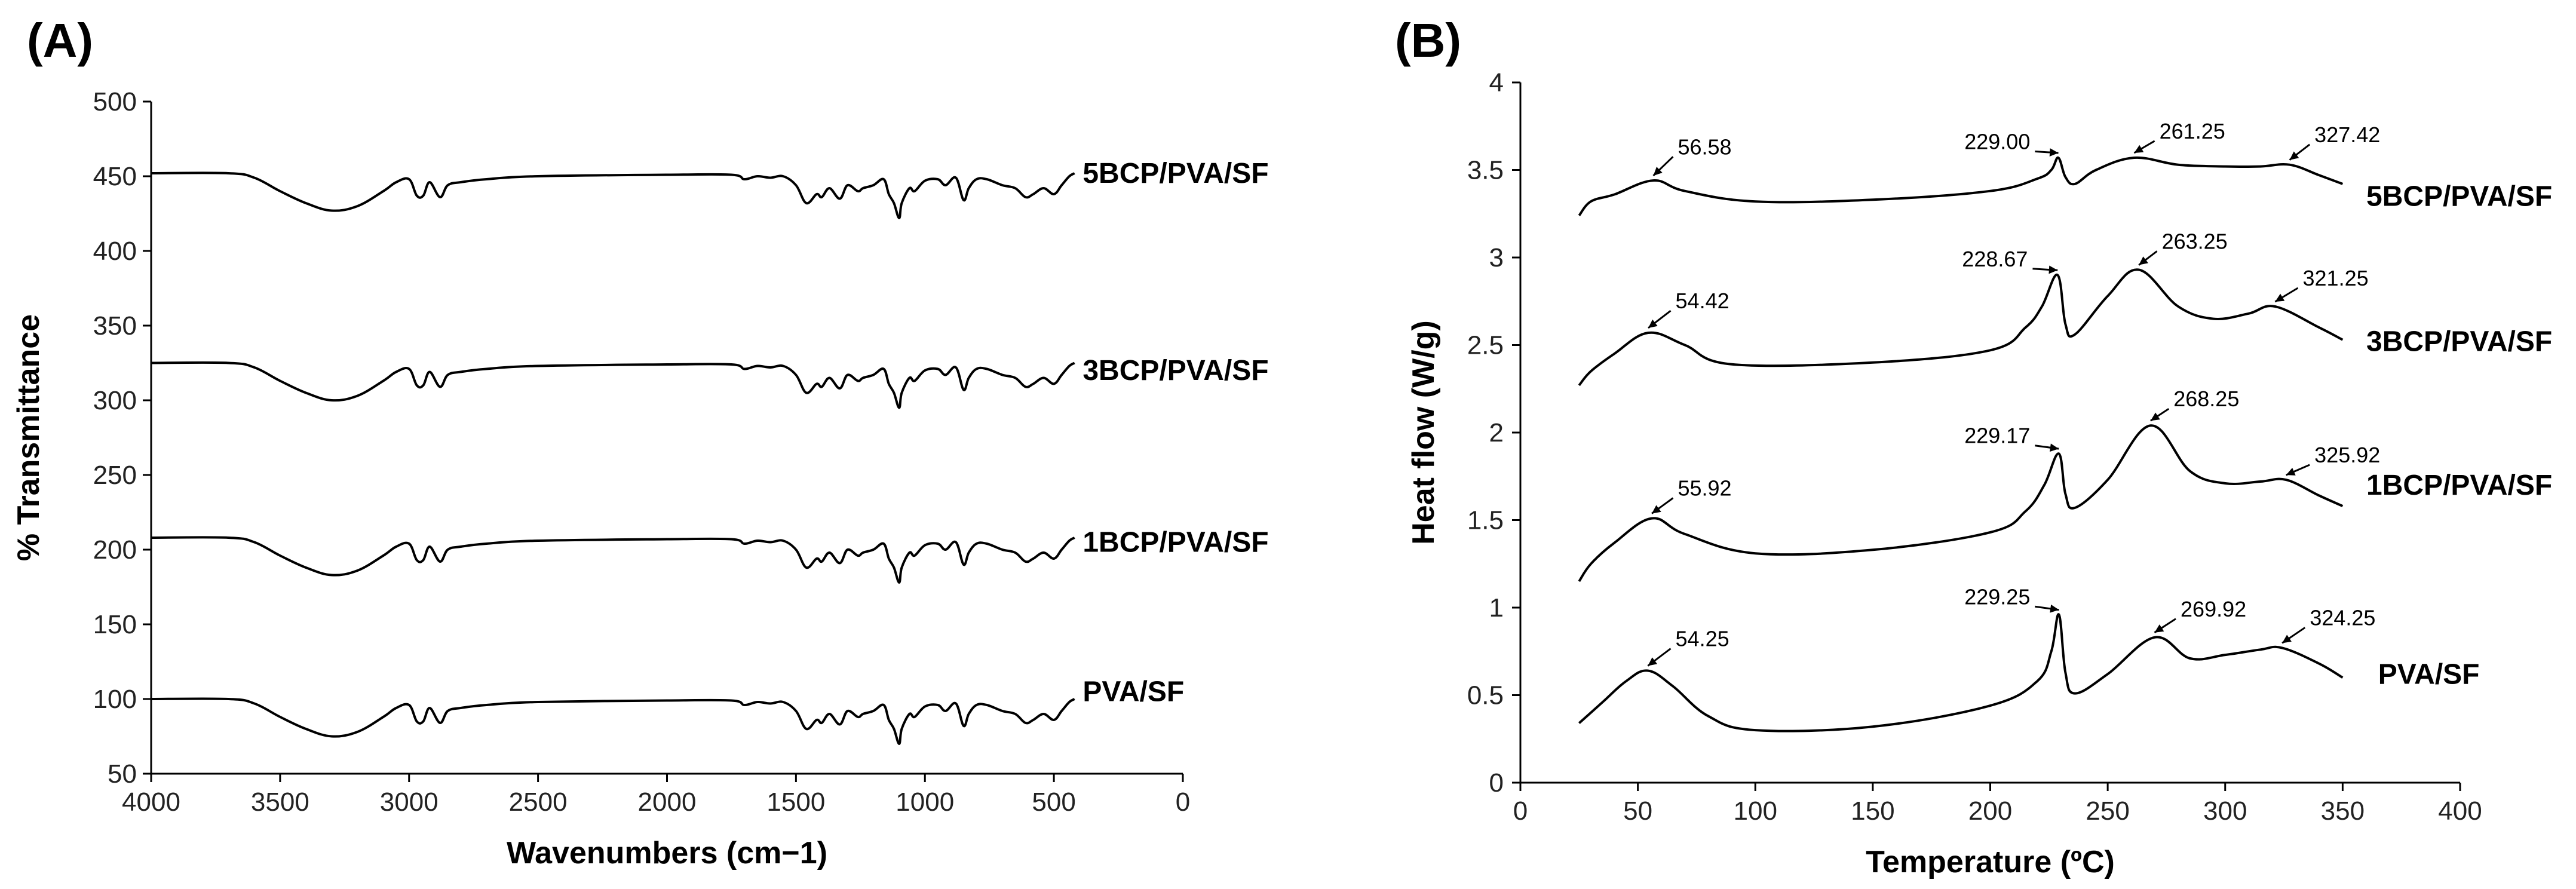  Describe the element at coordinates (28, 437) in the screenshot. I see `panel-a-y-axis-title: % Transmittance` at that location.